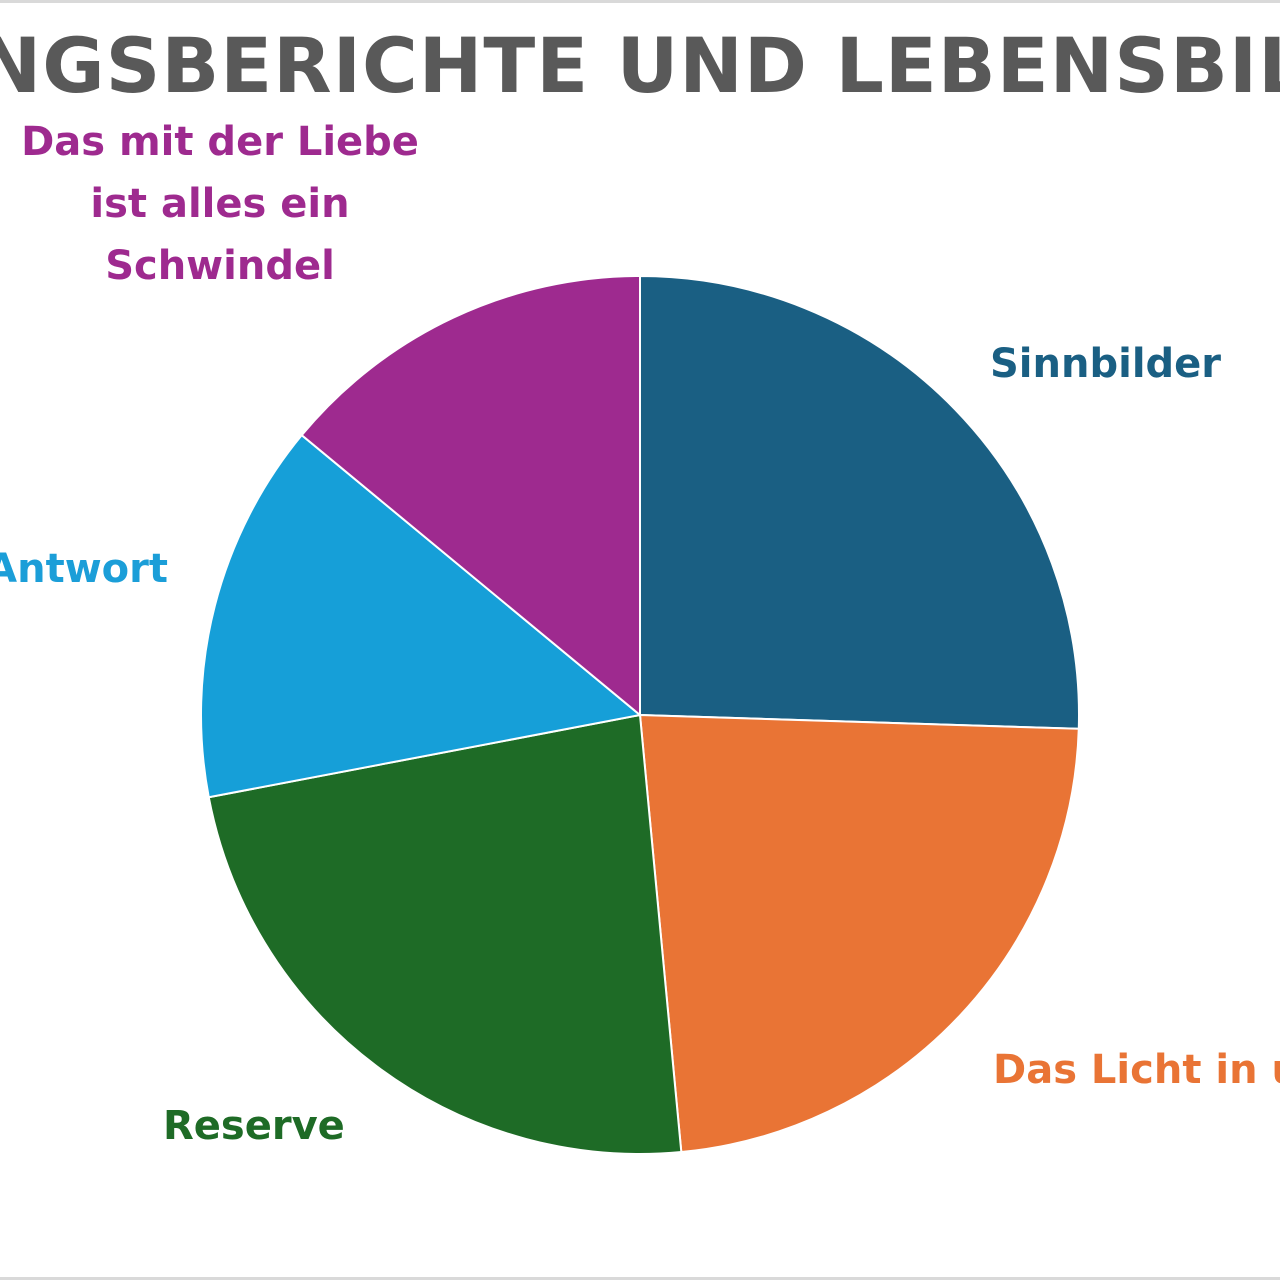  I want to click on slice-label-licht: Das Licht in u, so click(1136, 1070).